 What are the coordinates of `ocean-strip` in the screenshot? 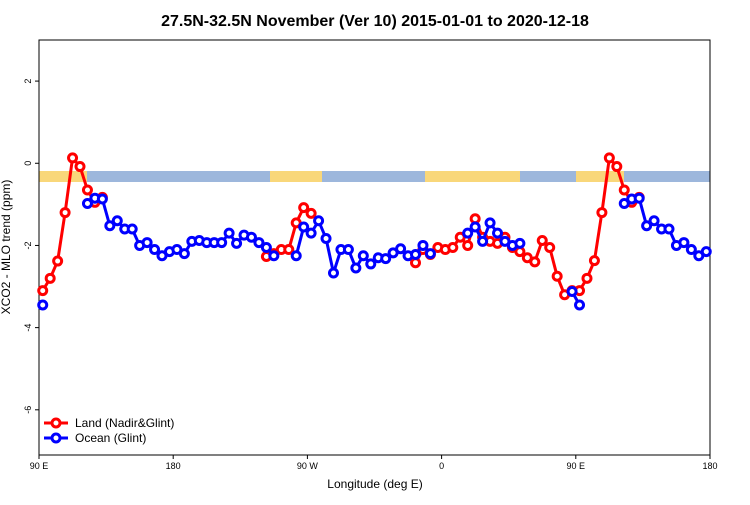 It's located at (374, 176).